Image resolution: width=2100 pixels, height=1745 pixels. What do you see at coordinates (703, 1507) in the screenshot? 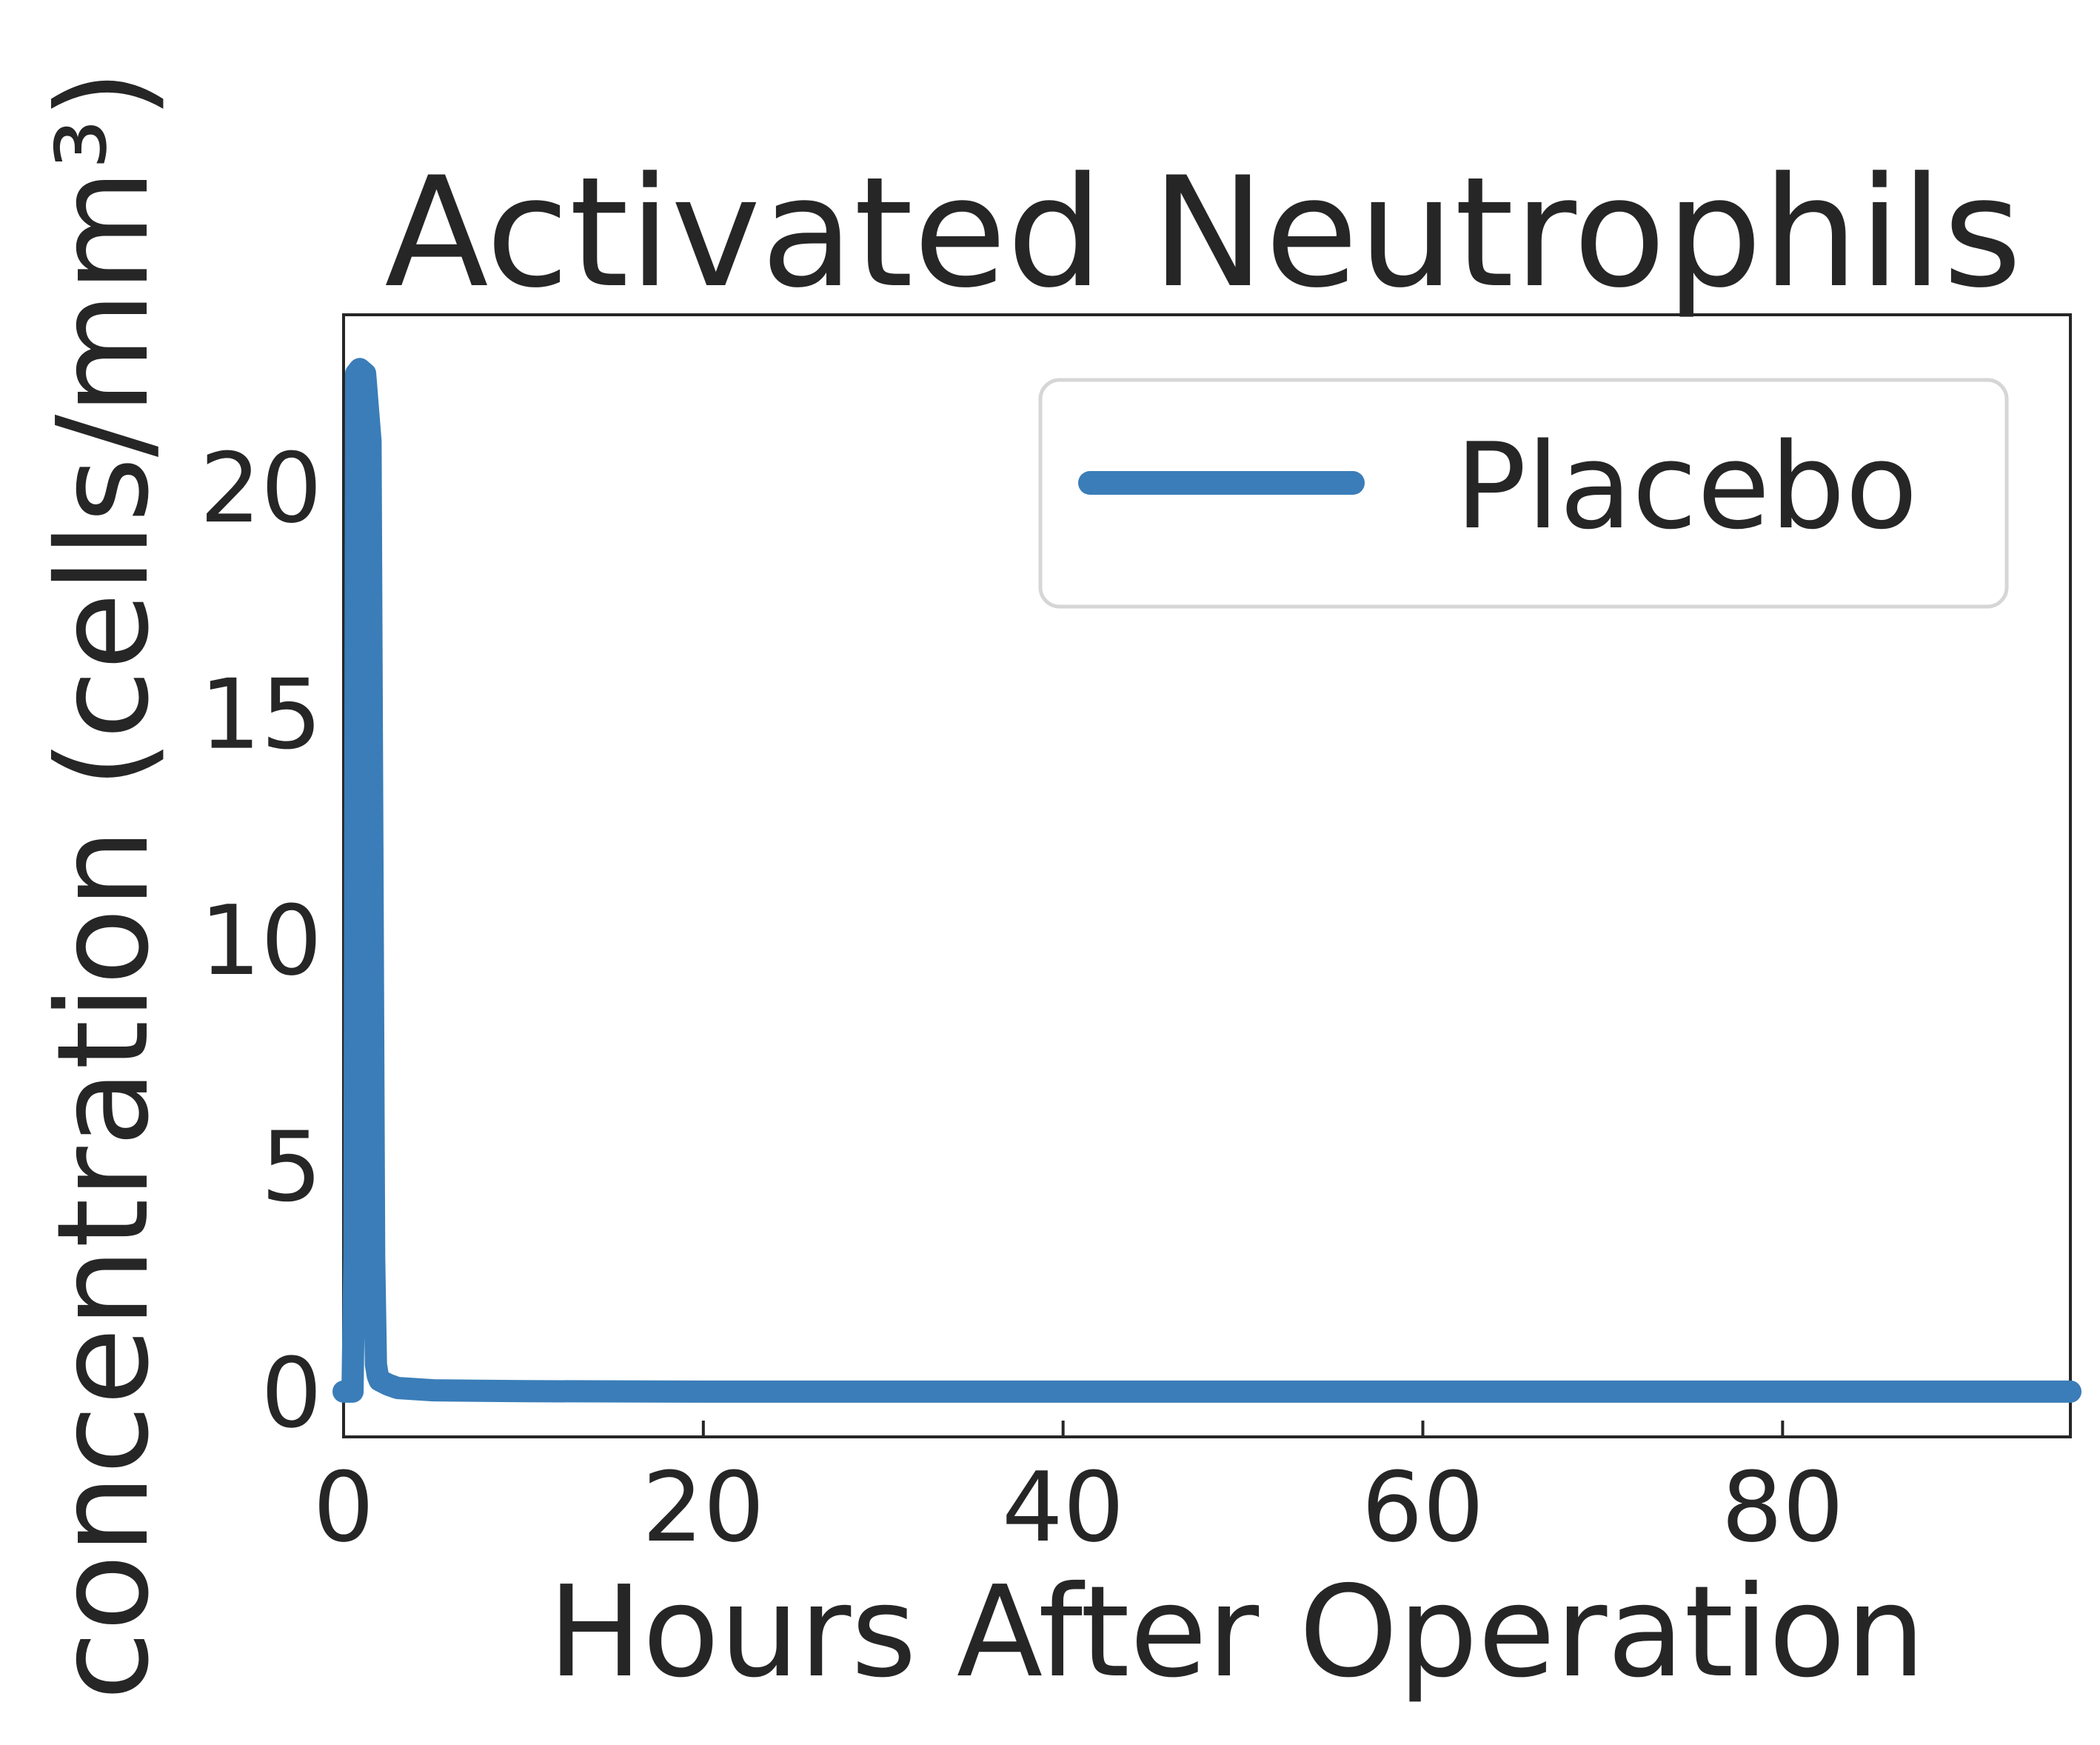
I see `x-tick-label: 20` at bounding box center [703, 1507].